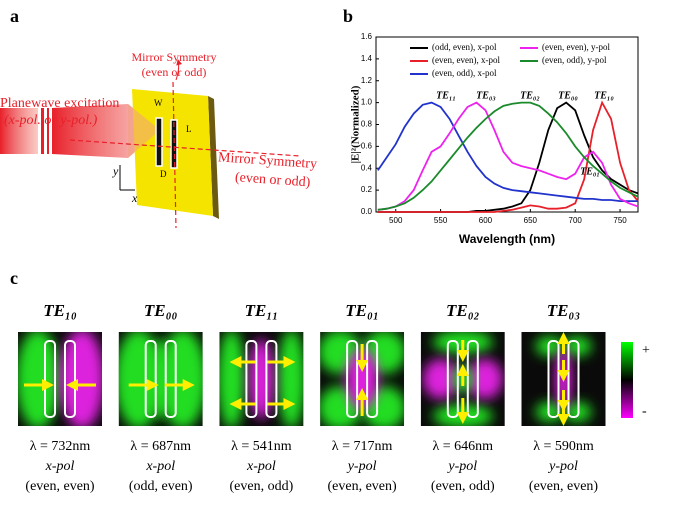 Image resolution: width=680 pixels, height=517 pixels. Describe the element at coordinates (486, 95) in the screenshot. I see `peak-label: TE₀₃` at that location.